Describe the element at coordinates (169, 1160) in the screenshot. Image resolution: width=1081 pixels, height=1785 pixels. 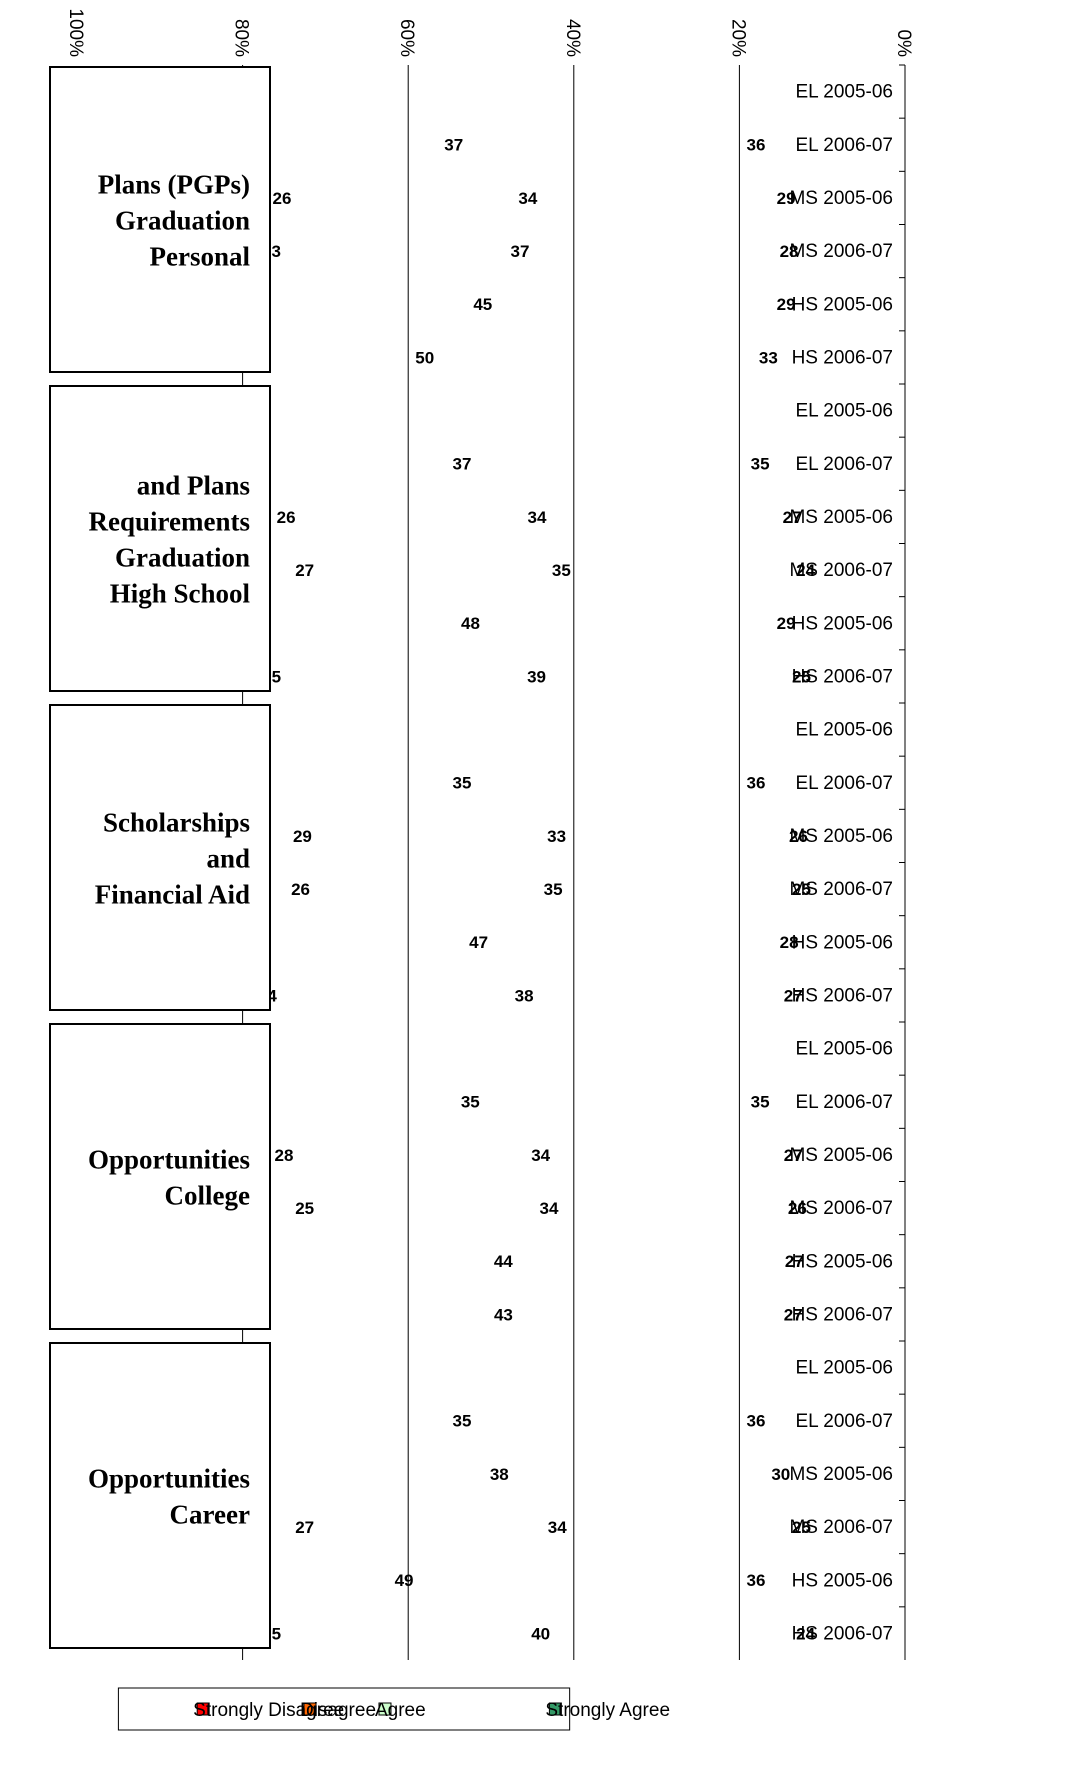
I see `group-title-line: Opportunities` at that location.